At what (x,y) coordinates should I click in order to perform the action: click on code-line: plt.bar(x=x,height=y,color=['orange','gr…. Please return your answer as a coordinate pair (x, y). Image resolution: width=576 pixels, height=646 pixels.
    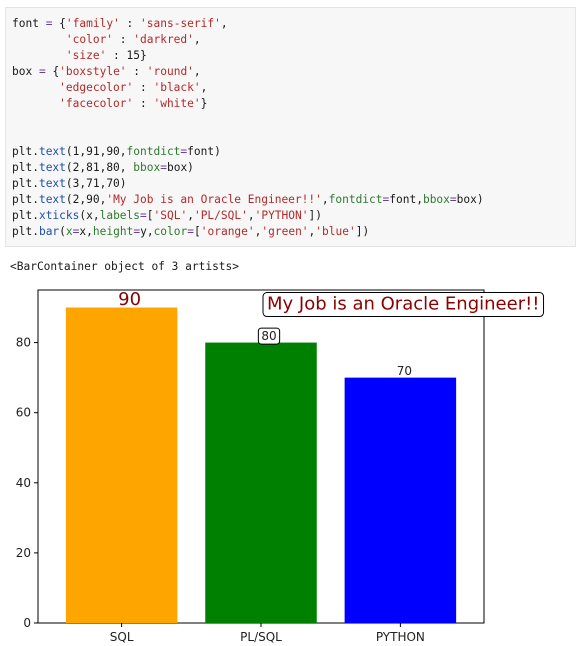
    Looking at the image, I should click on (191, 231).